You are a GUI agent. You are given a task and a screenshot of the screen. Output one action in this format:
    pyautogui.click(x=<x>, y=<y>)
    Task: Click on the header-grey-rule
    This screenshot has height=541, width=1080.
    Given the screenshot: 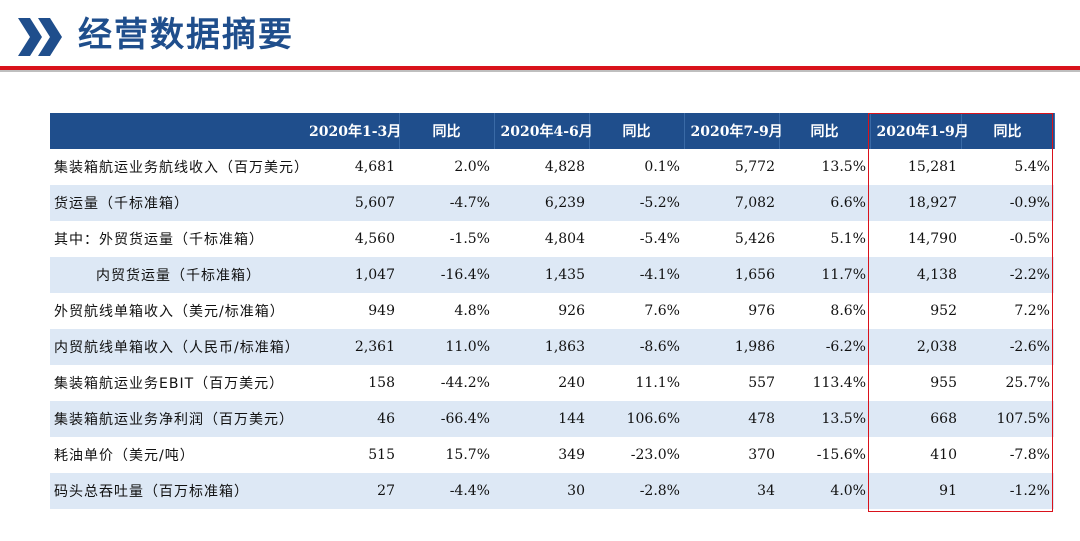 What is the action you would take?
    pyautogui.click(x=540, y=71)
    